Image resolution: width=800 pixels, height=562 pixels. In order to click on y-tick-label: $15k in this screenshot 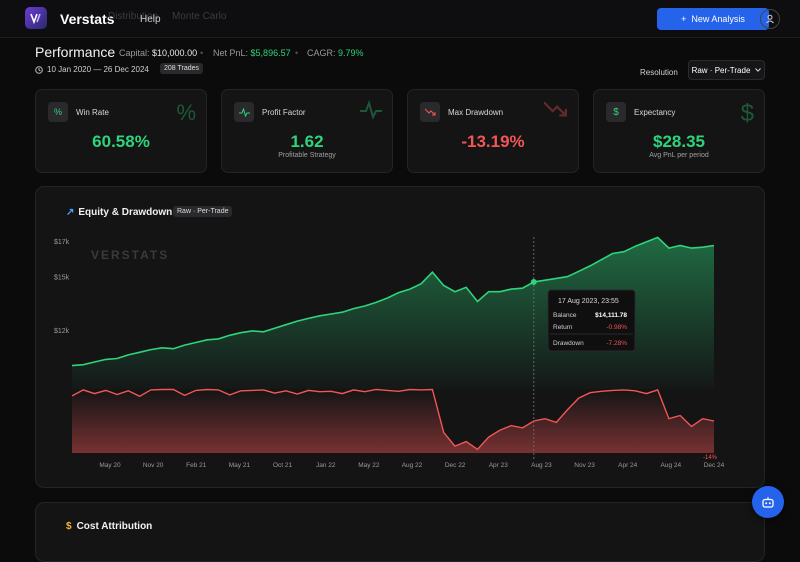, I will do `click(62, 278)`.